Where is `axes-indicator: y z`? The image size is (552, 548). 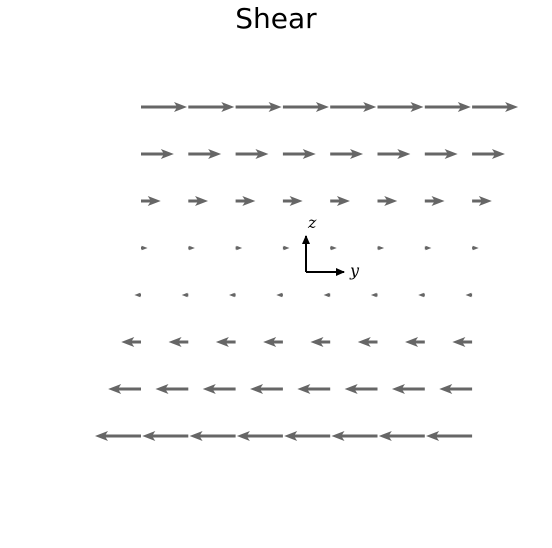 axes-indicator: y z is located at coordinates (331, 246).